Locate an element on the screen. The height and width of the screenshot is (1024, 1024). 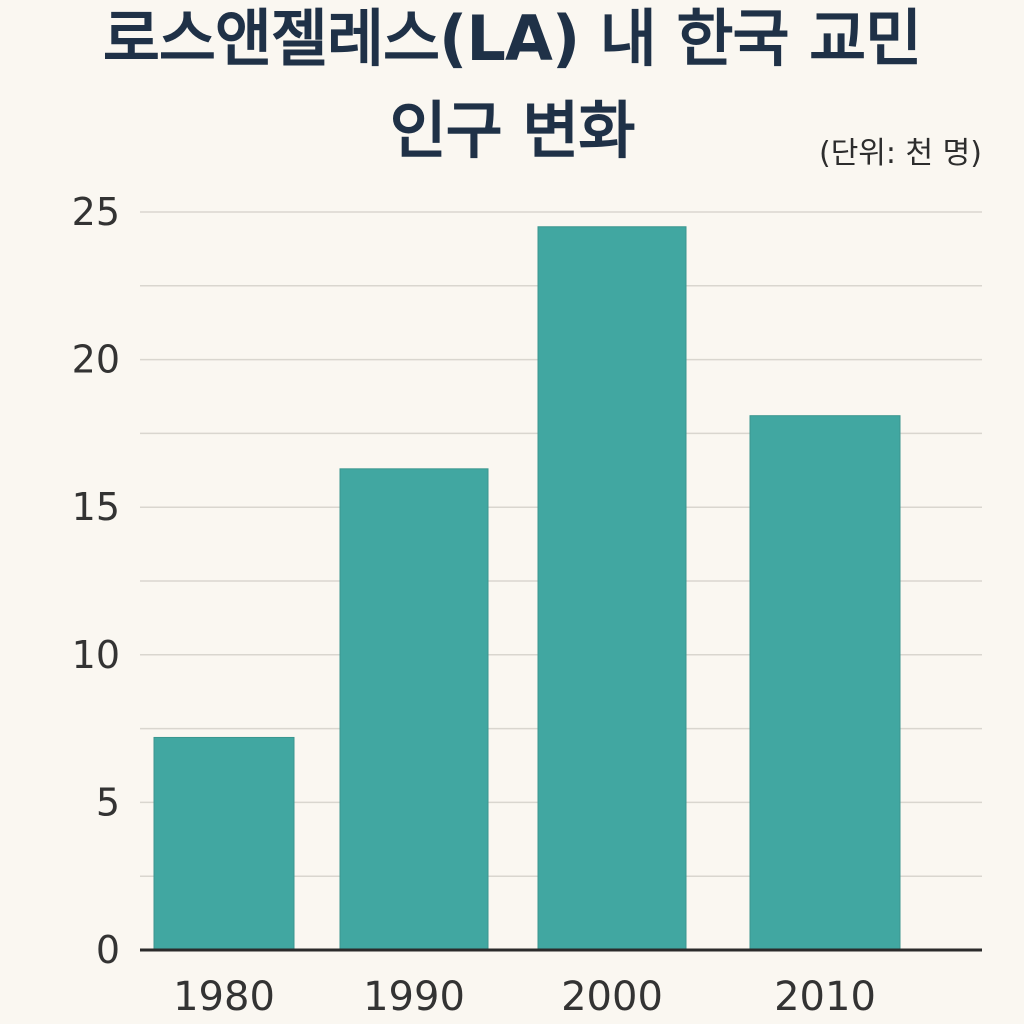
x-tick-label: 1990 is located at coordinates (414, 997).